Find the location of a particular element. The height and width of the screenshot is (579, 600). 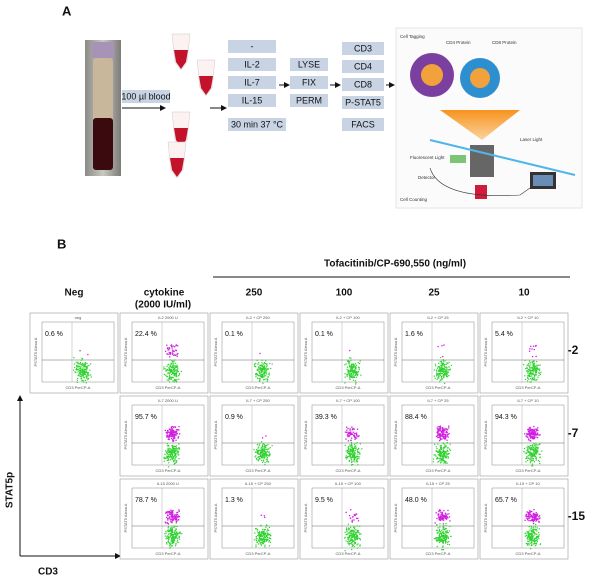

plot-x-label: CD3 PerCP-A is located at coordinates (348, 470).